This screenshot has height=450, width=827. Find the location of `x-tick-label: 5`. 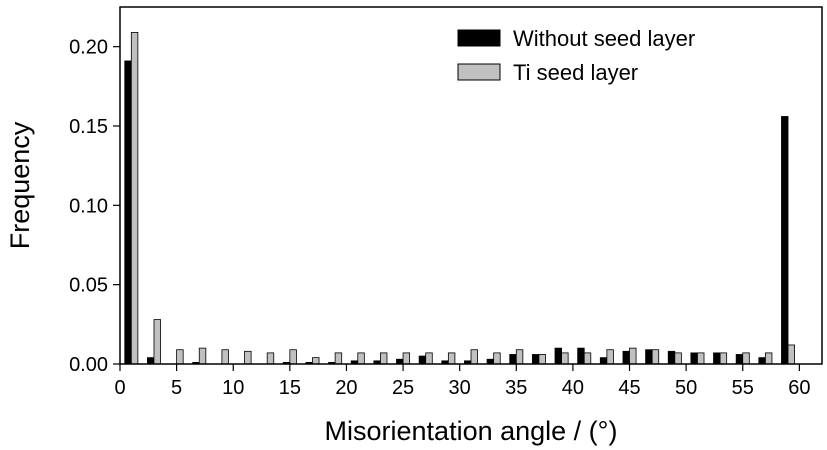

x-tick-label: 5 is located at coordinates (176, 388).